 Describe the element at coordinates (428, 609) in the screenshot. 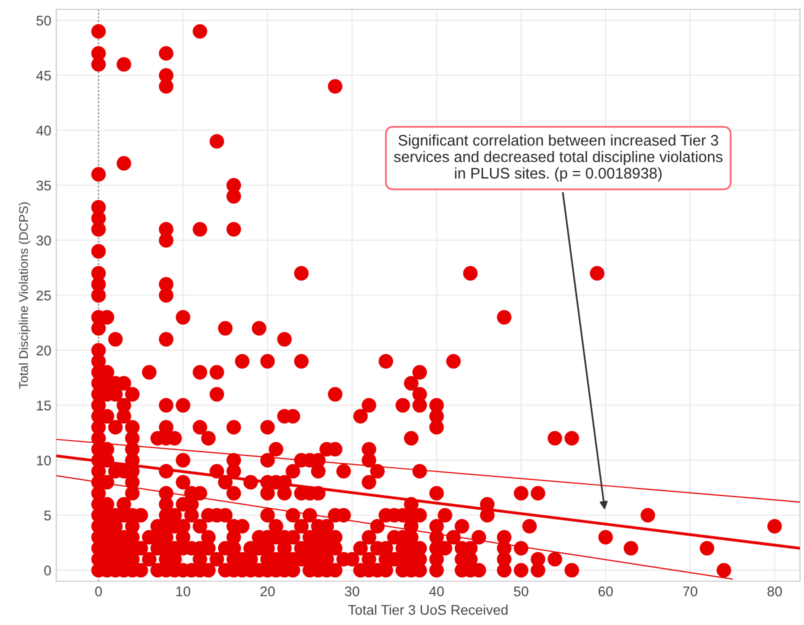

I see `x-axis-title: Total Tier 3 UoS Received` at that location.